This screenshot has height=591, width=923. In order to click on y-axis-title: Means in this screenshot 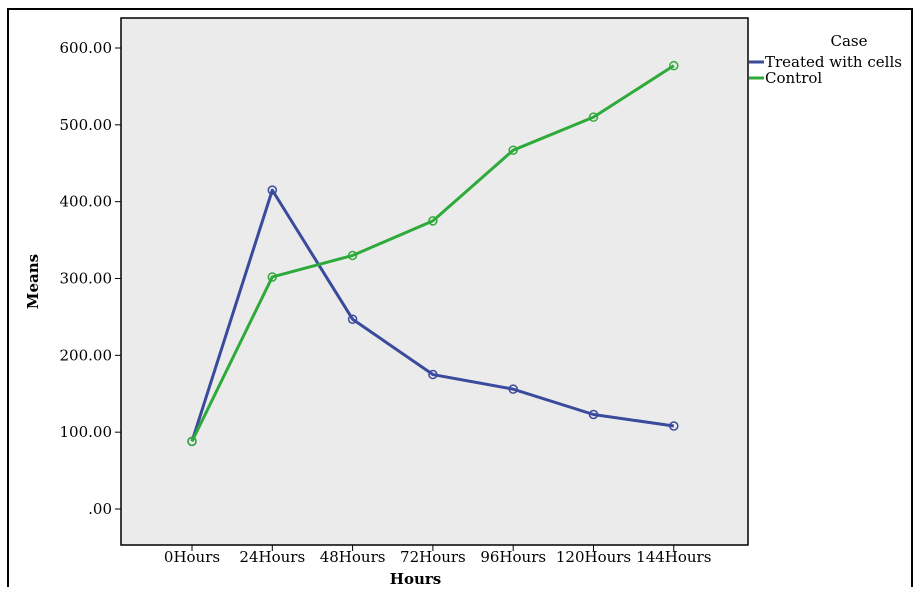, I will do `click(33, 281)`.